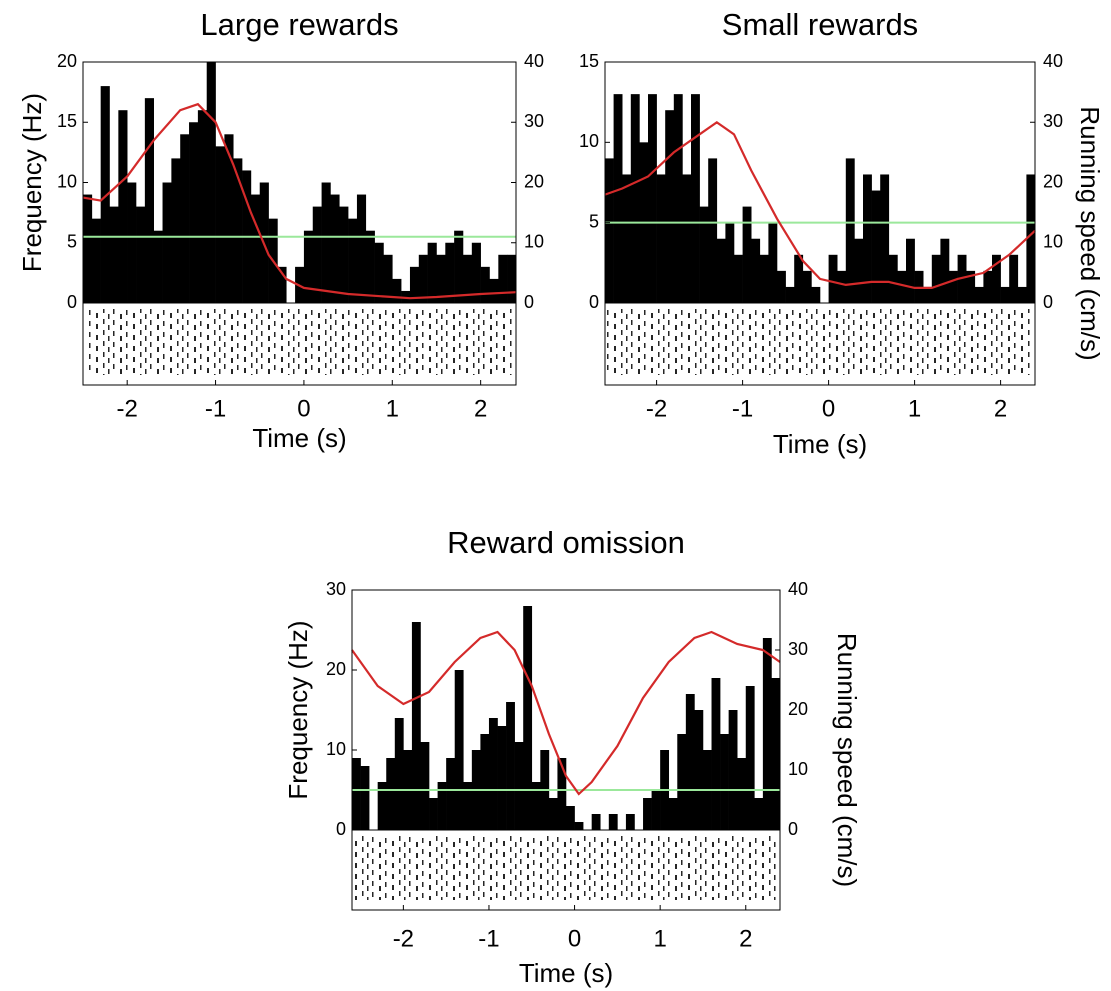  Describe the element at coordinates (32, 182) in the screenshot. I see `y-axis-label: Frequency (Hz)` at that location.